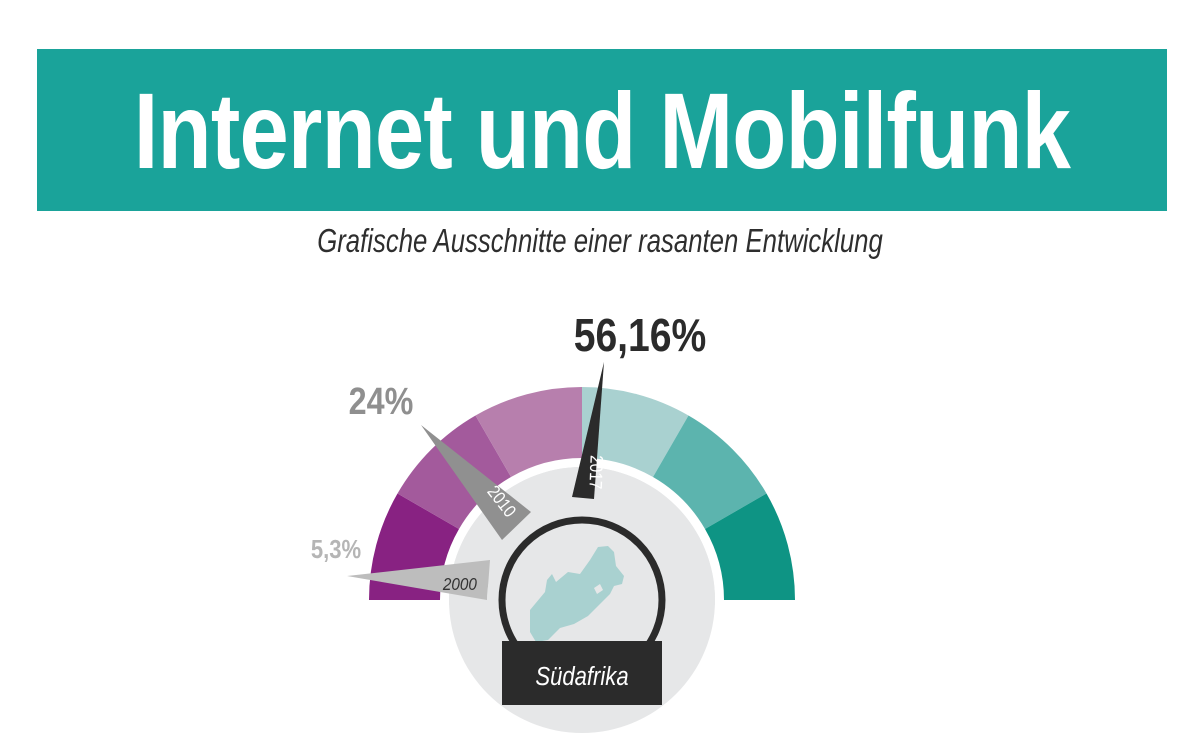  Describe the element at coordinates (596, 472) in the screenshot. I see `needle-year-2017: 2017` at that location.